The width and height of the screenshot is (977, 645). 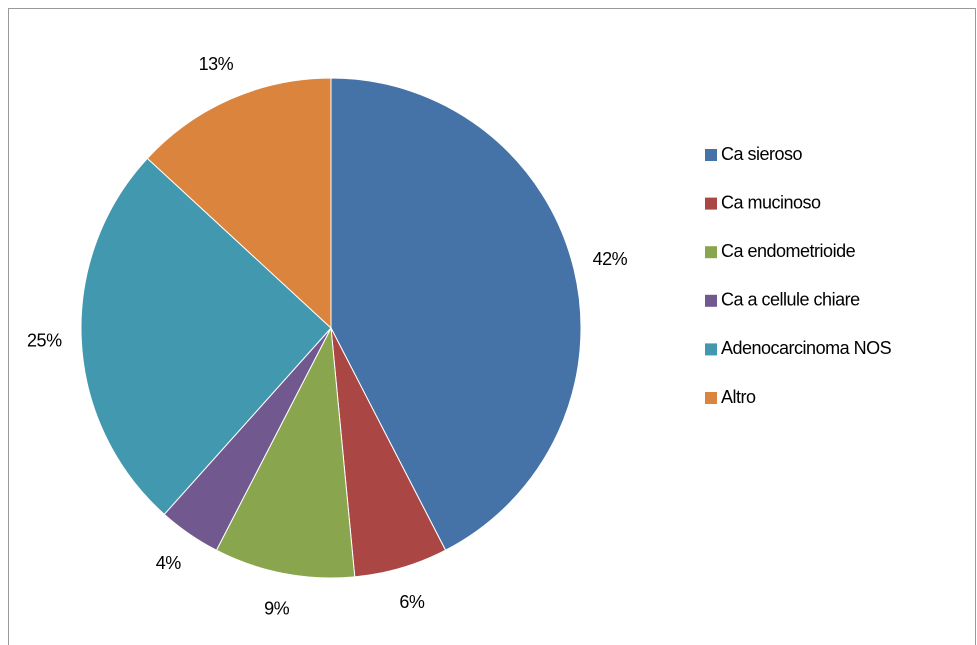 I want to click on data-label: 25%, so click(x=44, y=340).